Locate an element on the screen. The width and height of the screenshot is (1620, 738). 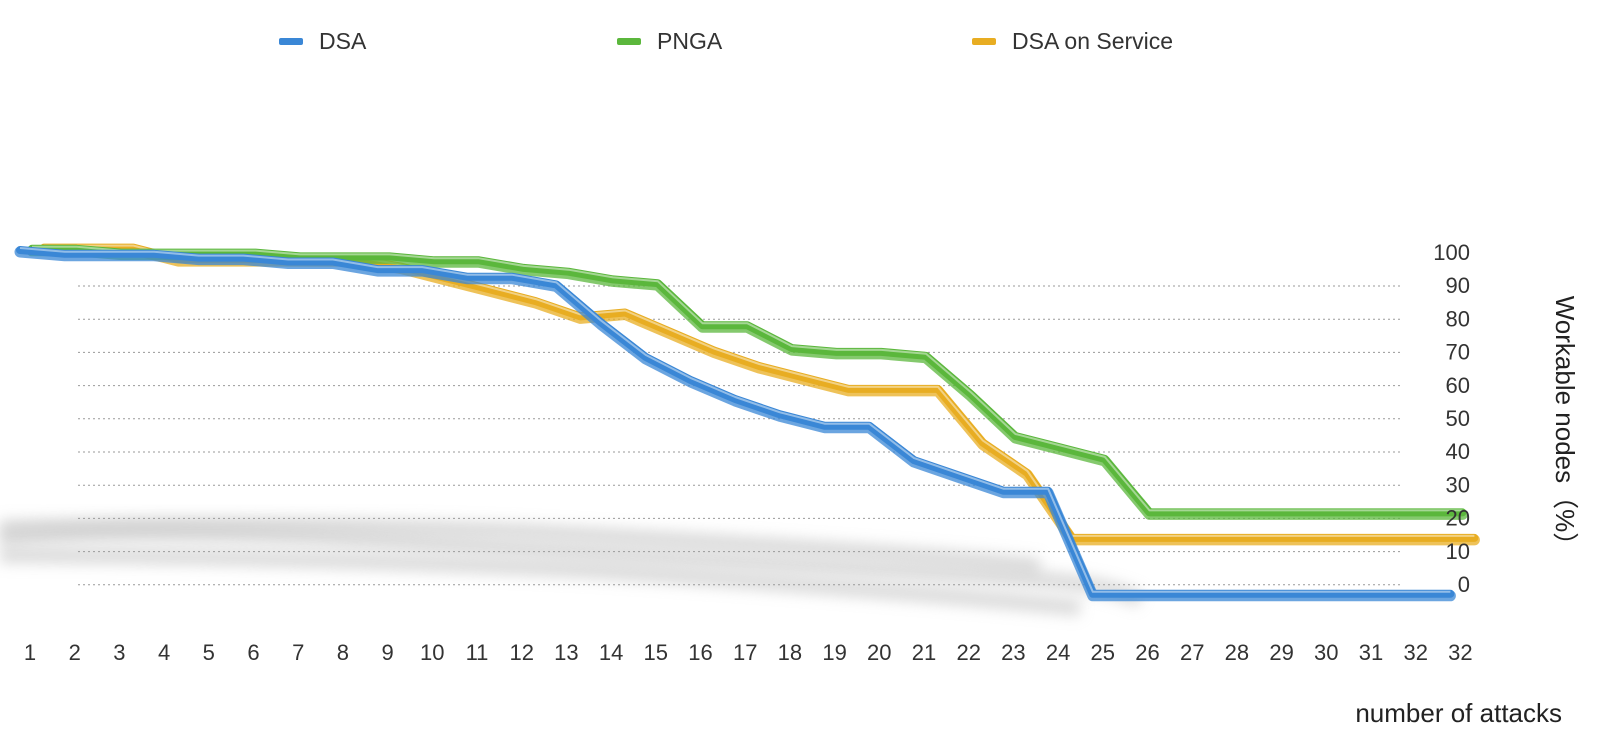
x-tick-label: 24 is located at coordinates (1058, 652).